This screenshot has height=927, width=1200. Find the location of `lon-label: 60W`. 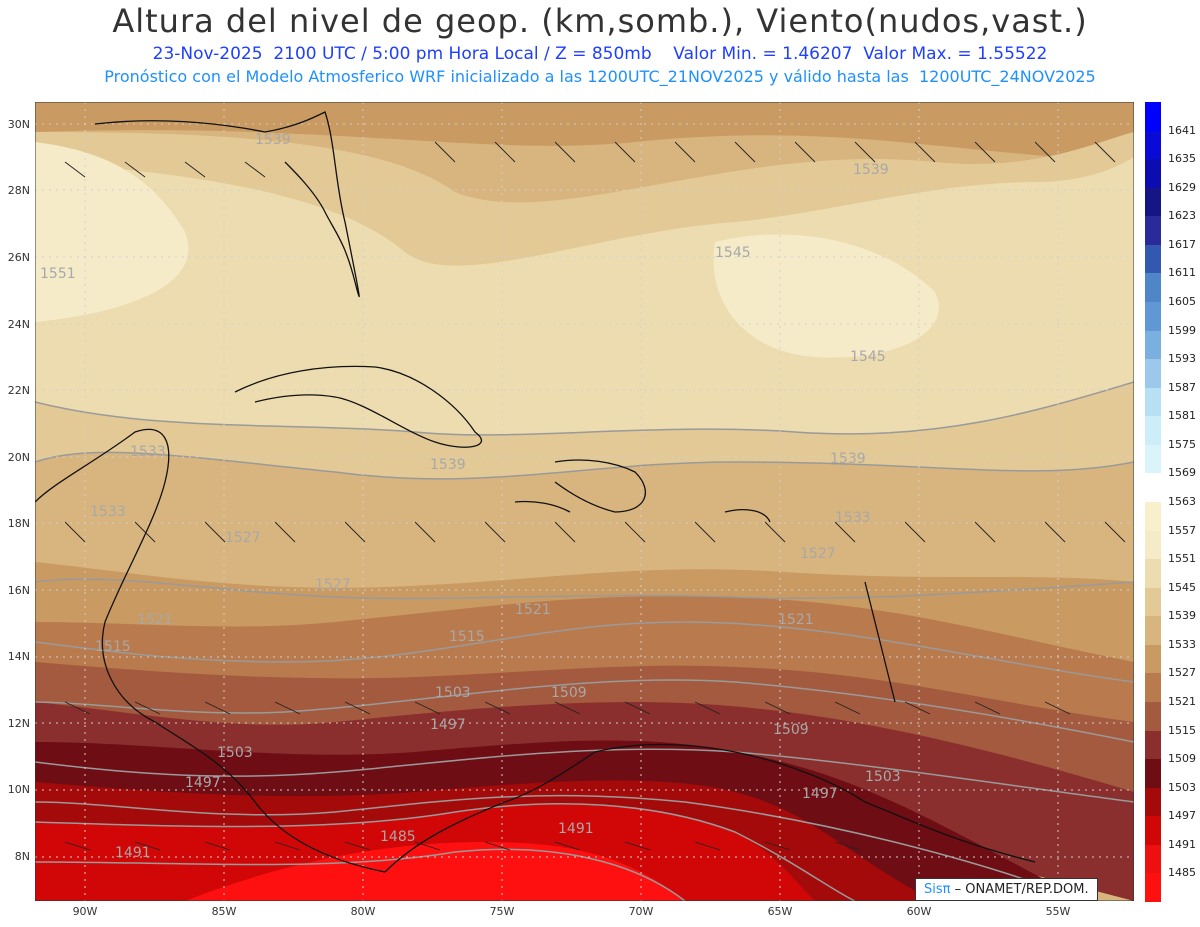

lon-label: 60W is located at coordinates (919, 911).